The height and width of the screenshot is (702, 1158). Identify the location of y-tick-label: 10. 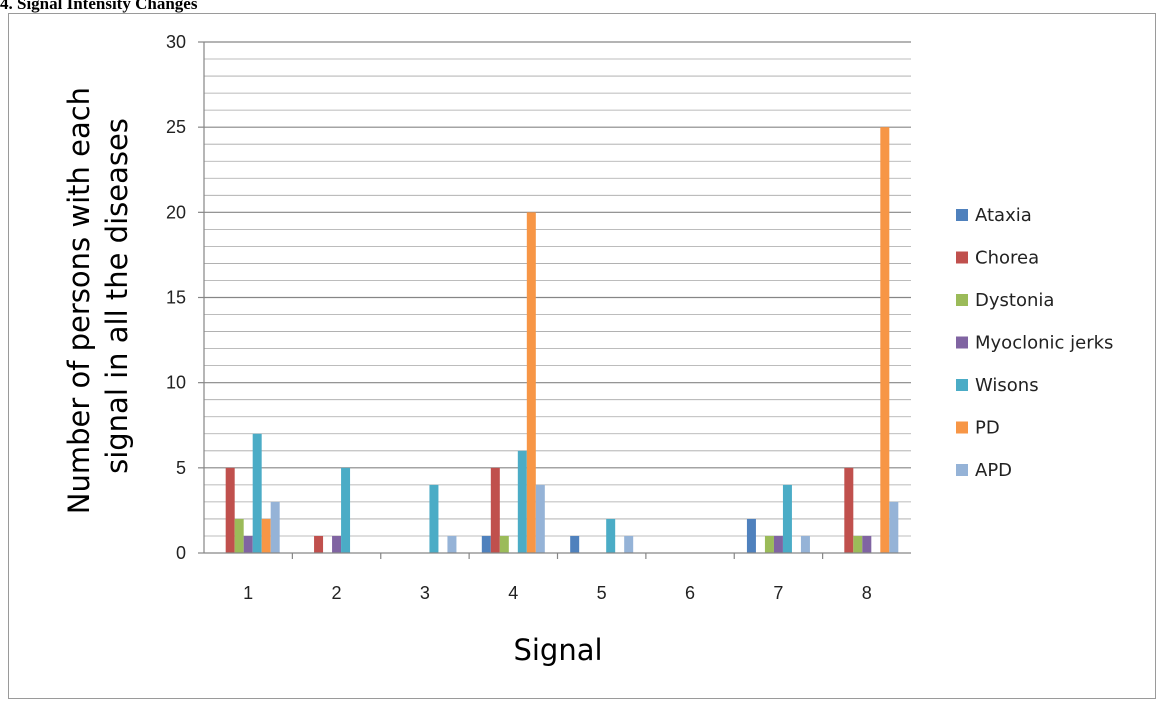
(176, 383).